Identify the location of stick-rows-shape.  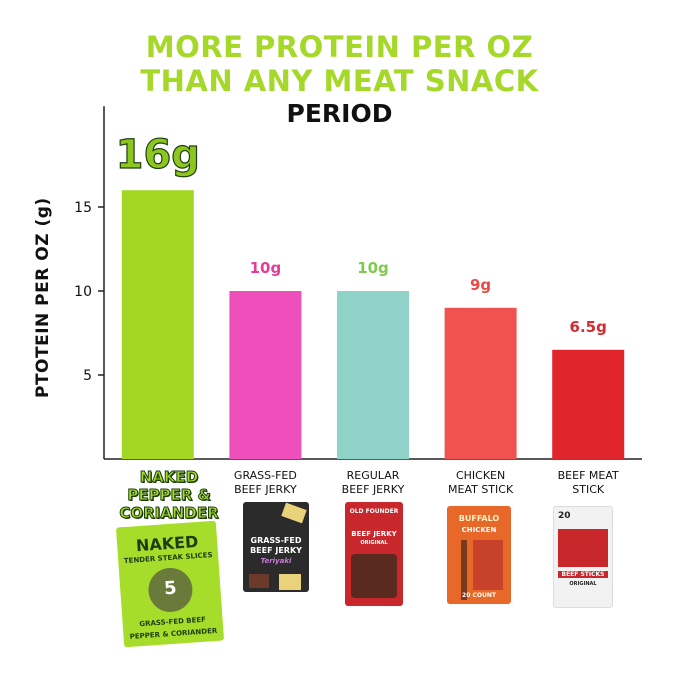
(583, 548).